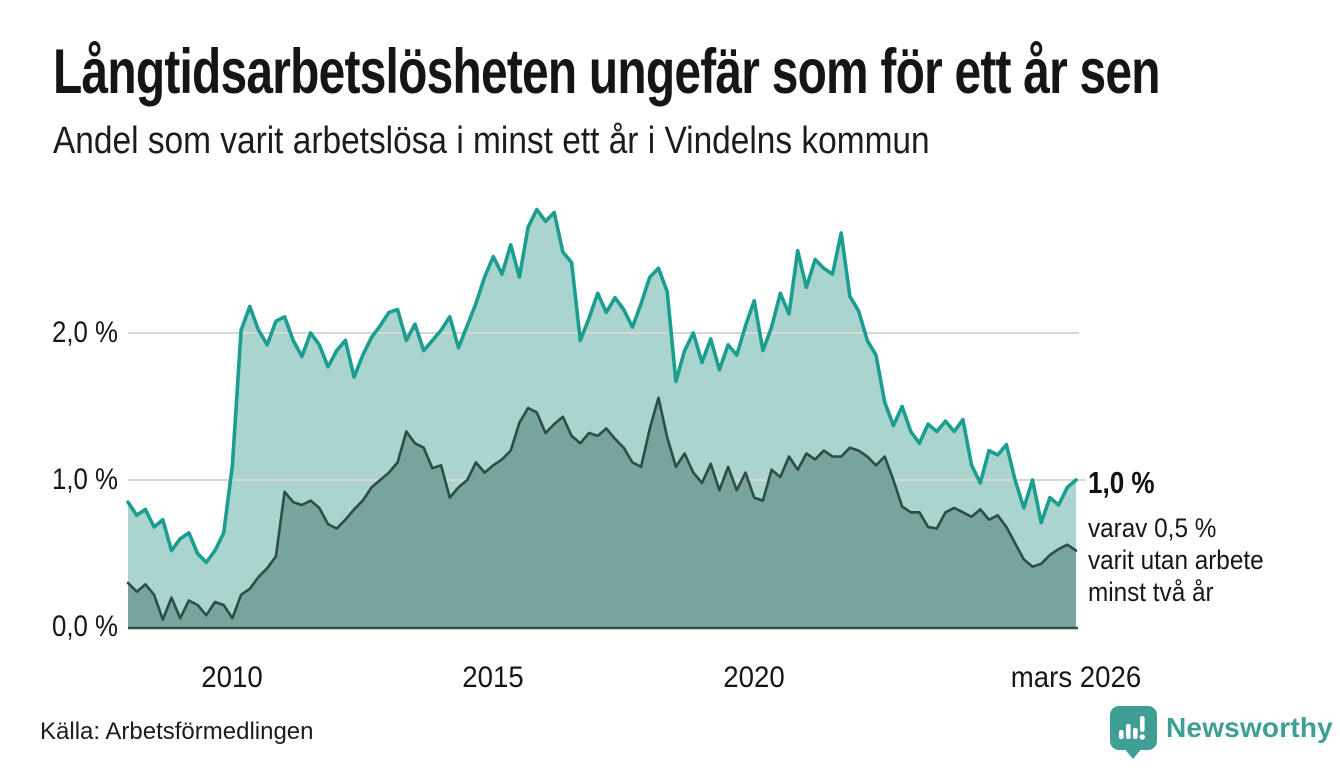 The width and height of the screenshot is (1340, 780). What do you see at coordinates (1142, 724) in the screenshot?
I see `logo-exclamation-bar` at bounding box center [1142, 724].